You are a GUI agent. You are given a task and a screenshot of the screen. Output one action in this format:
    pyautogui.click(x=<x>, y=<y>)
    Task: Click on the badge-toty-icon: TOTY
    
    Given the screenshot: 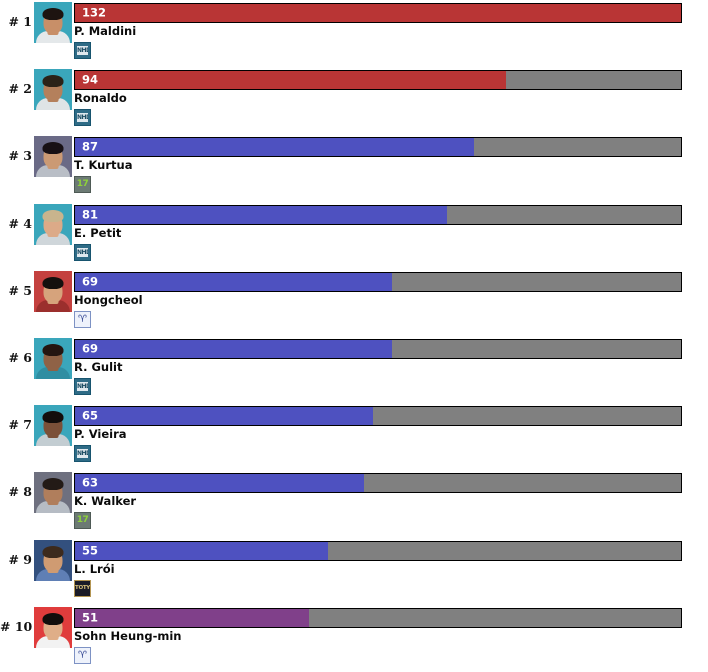 What is the action you would take?
    pyautogui.click(x=82, y=588)
    